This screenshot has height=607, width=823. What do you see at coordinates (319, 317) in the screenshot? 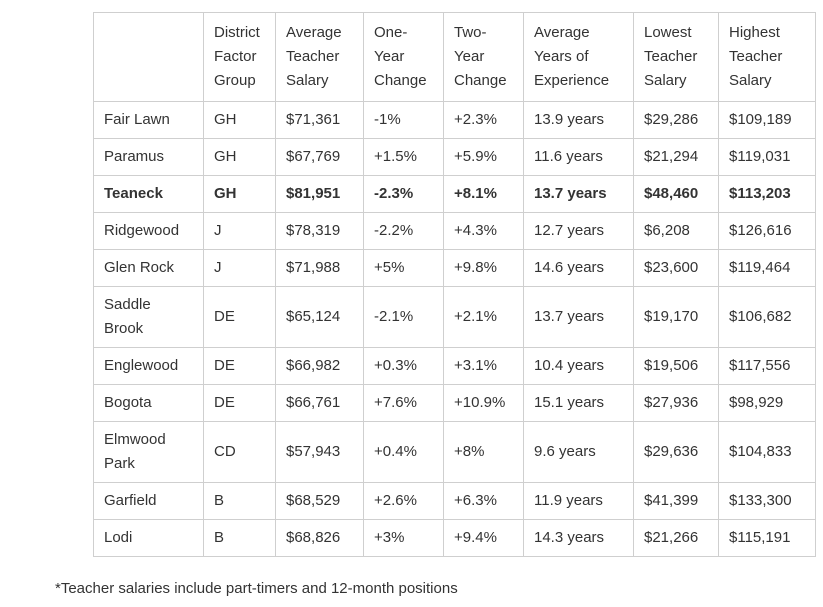
I see `avg-salary-cell: $65,124` at bounding box center [319, 317].